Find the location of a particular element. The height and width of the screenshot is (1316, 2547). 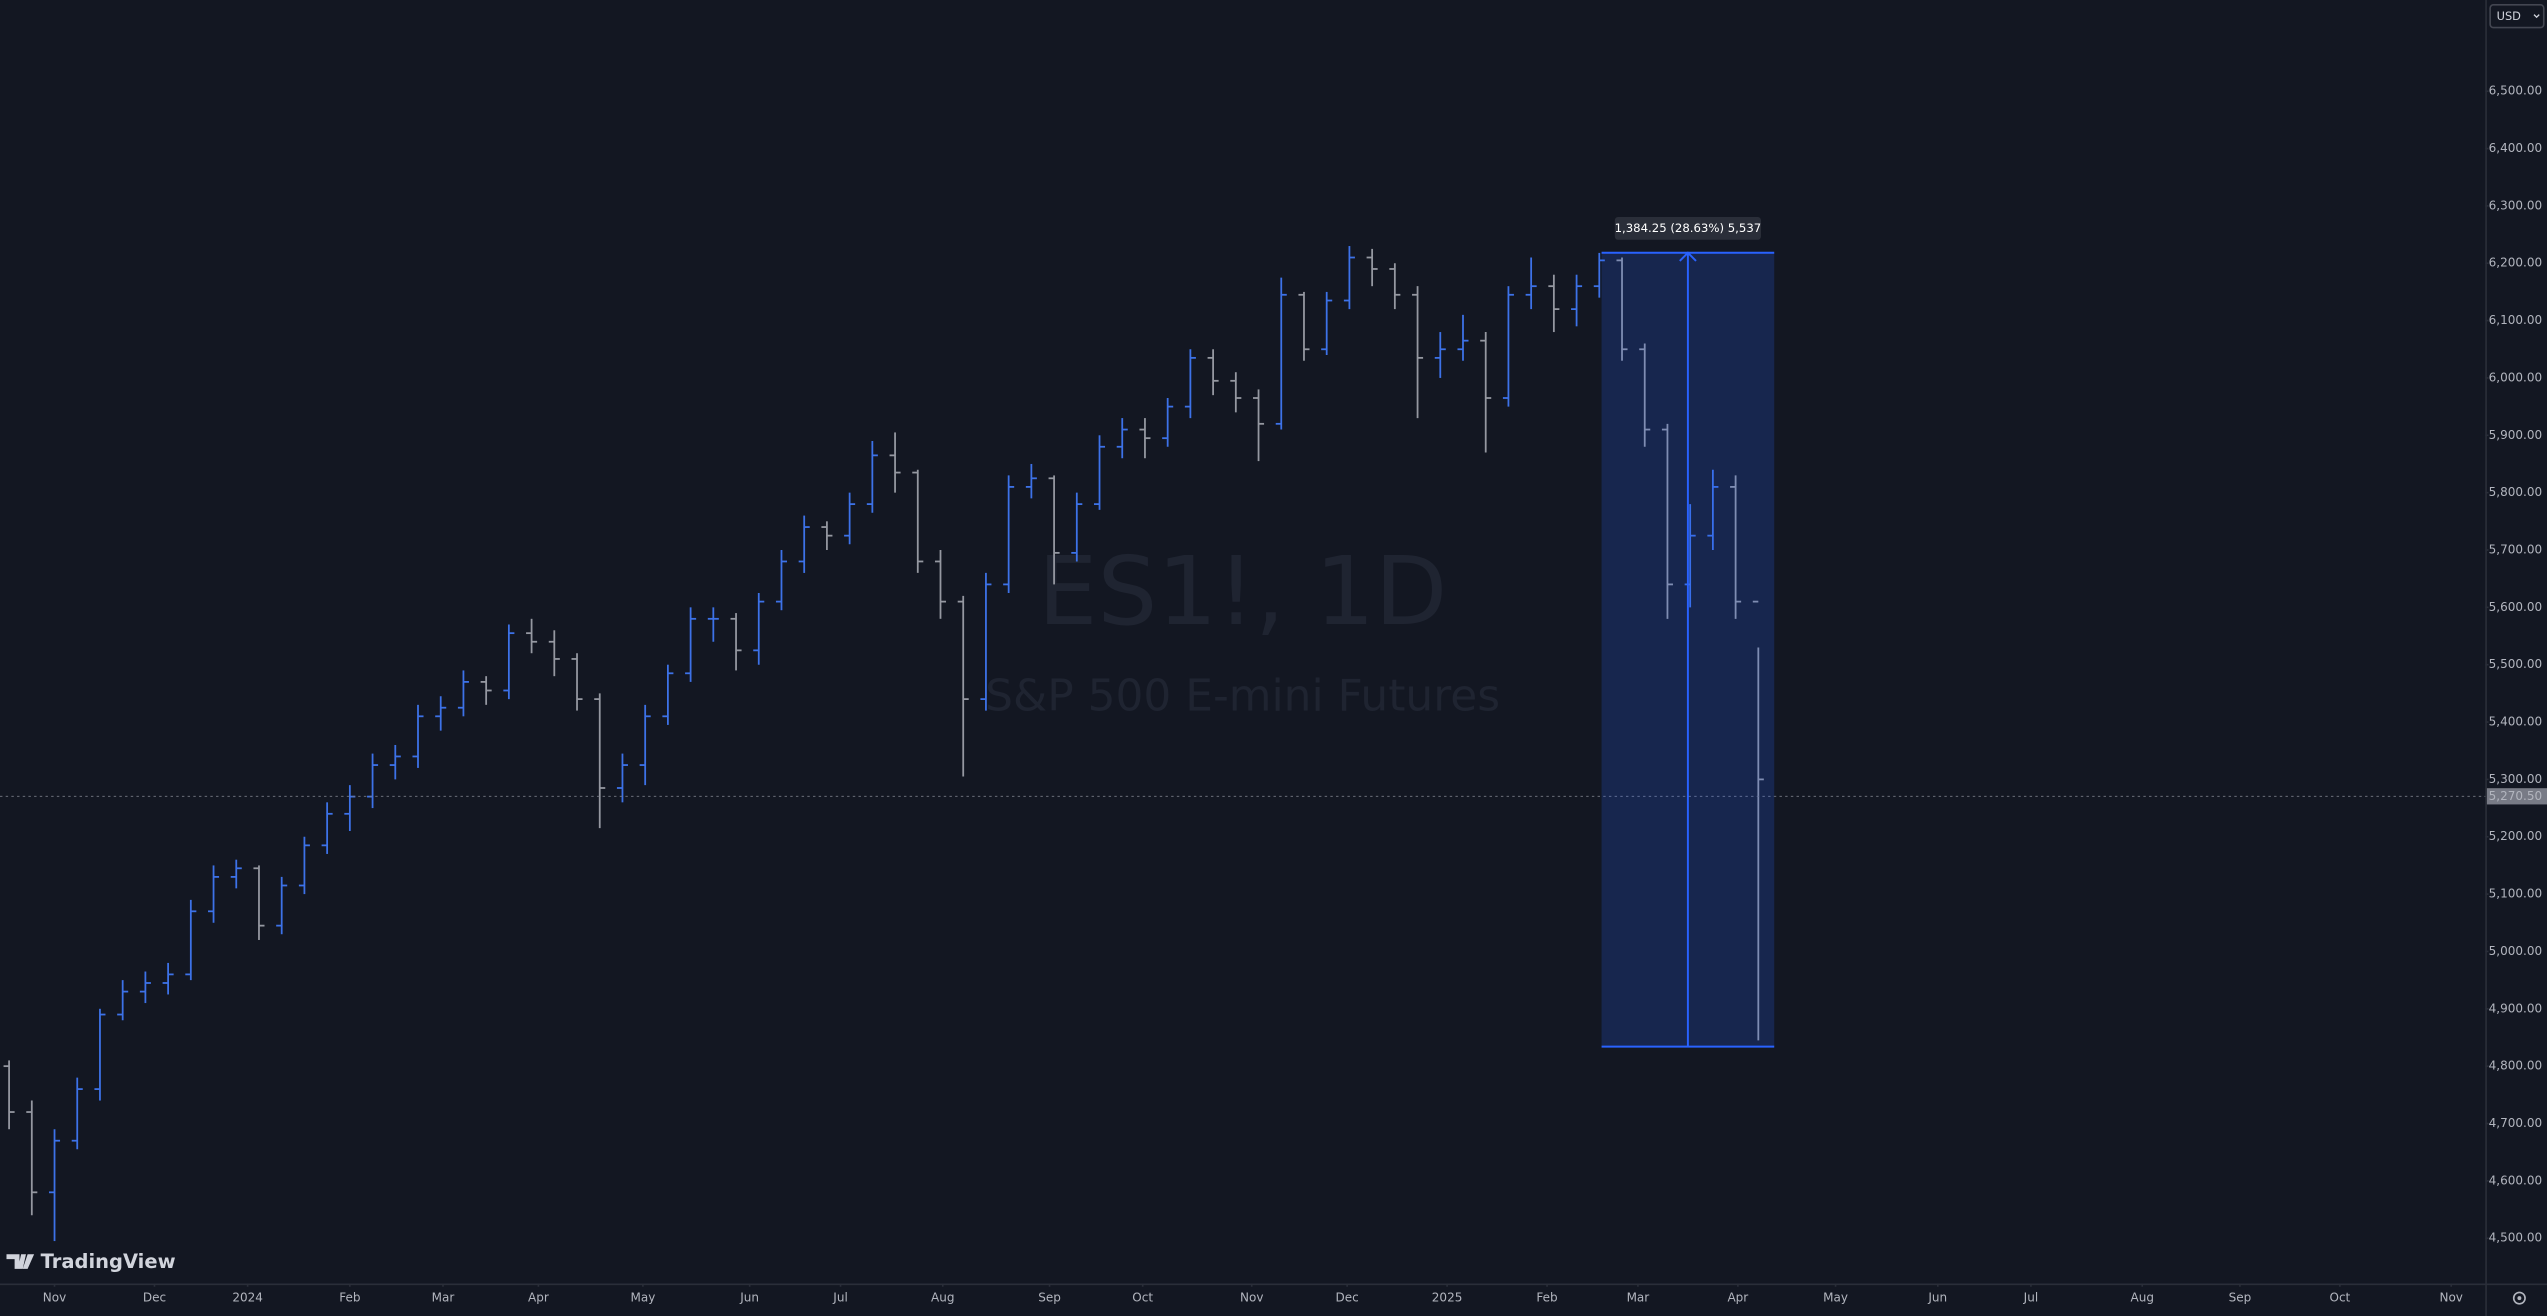

y-tick-label: 4,900.00 is located at coordinates (2516, 1008).